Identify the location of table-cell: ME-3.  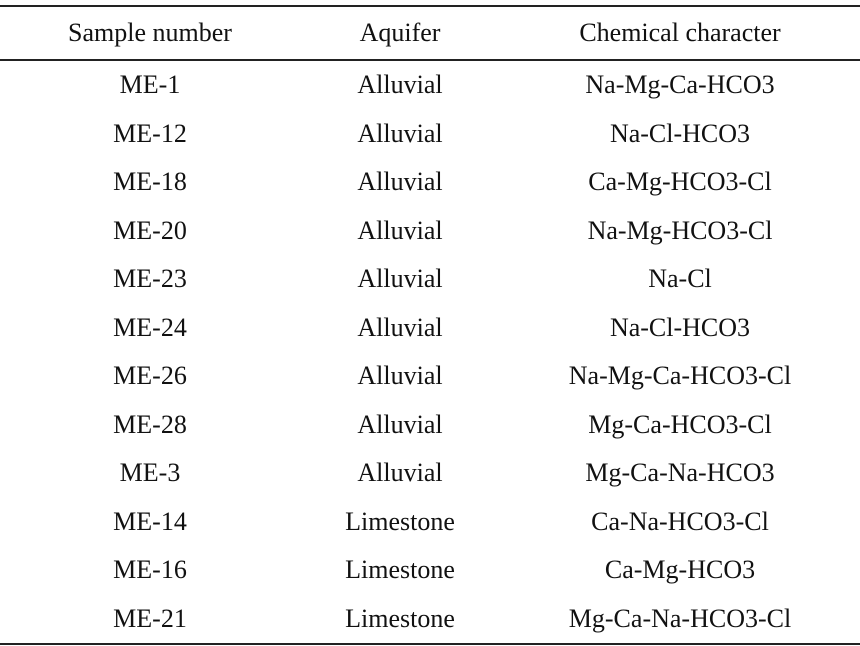
(150, 473).